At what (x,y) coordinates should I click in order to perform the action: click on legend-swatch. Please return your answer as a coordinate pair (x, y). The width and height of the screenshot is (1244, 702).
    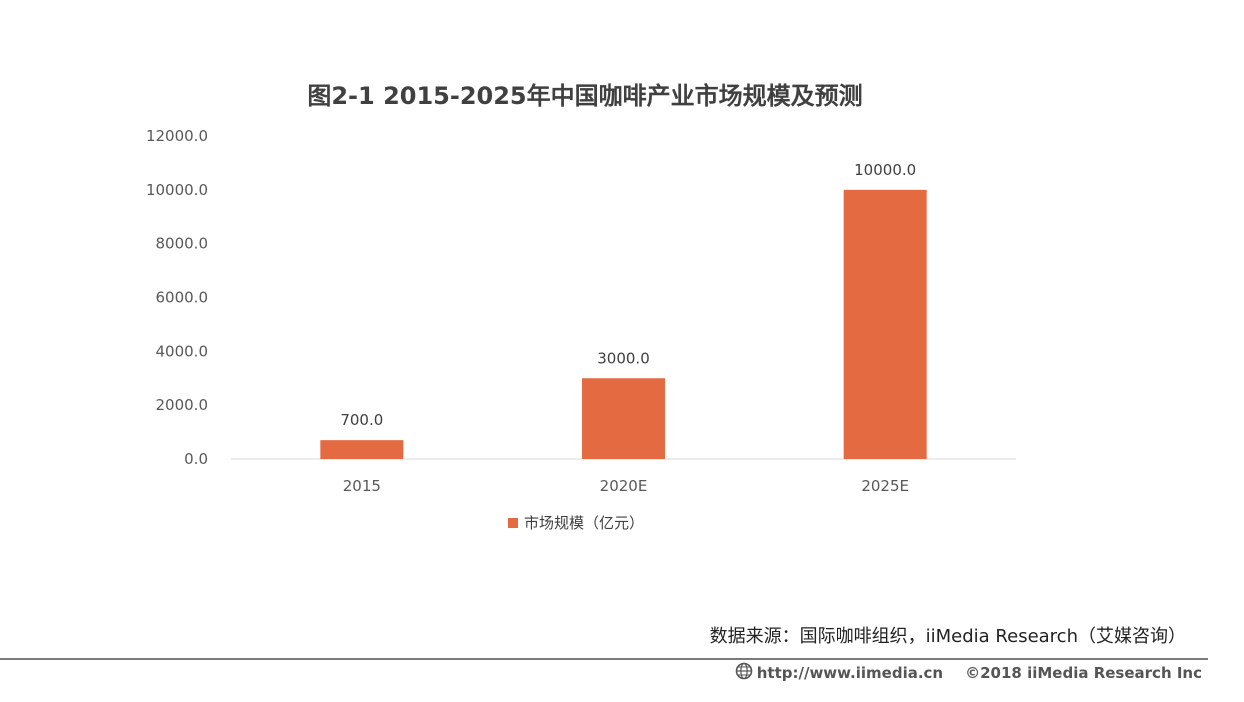
    Looking at the image, I should click on (513, 522).